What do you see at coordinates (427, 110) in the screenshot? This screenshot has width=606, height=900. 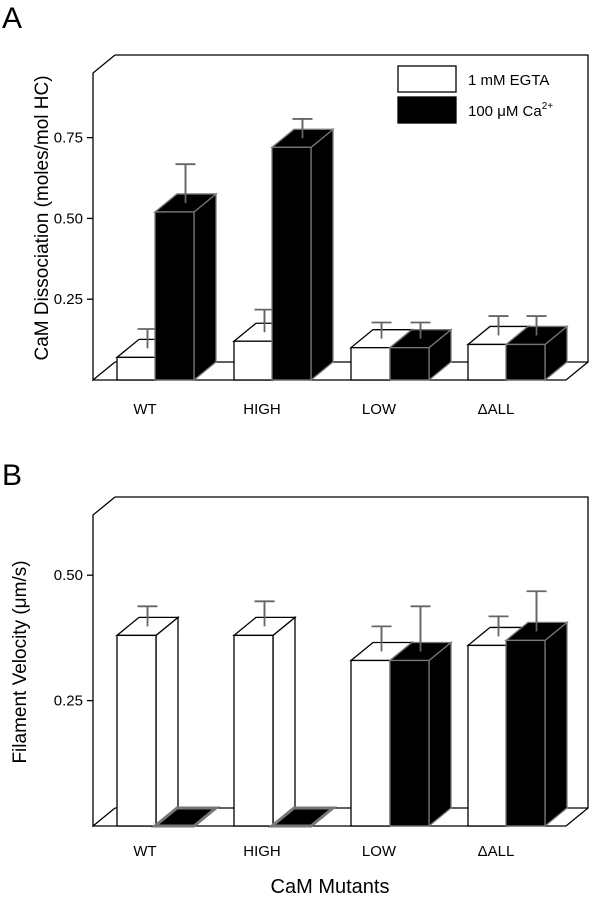 I see `legend-swatch-calcium` at bounding box center [427, 110].